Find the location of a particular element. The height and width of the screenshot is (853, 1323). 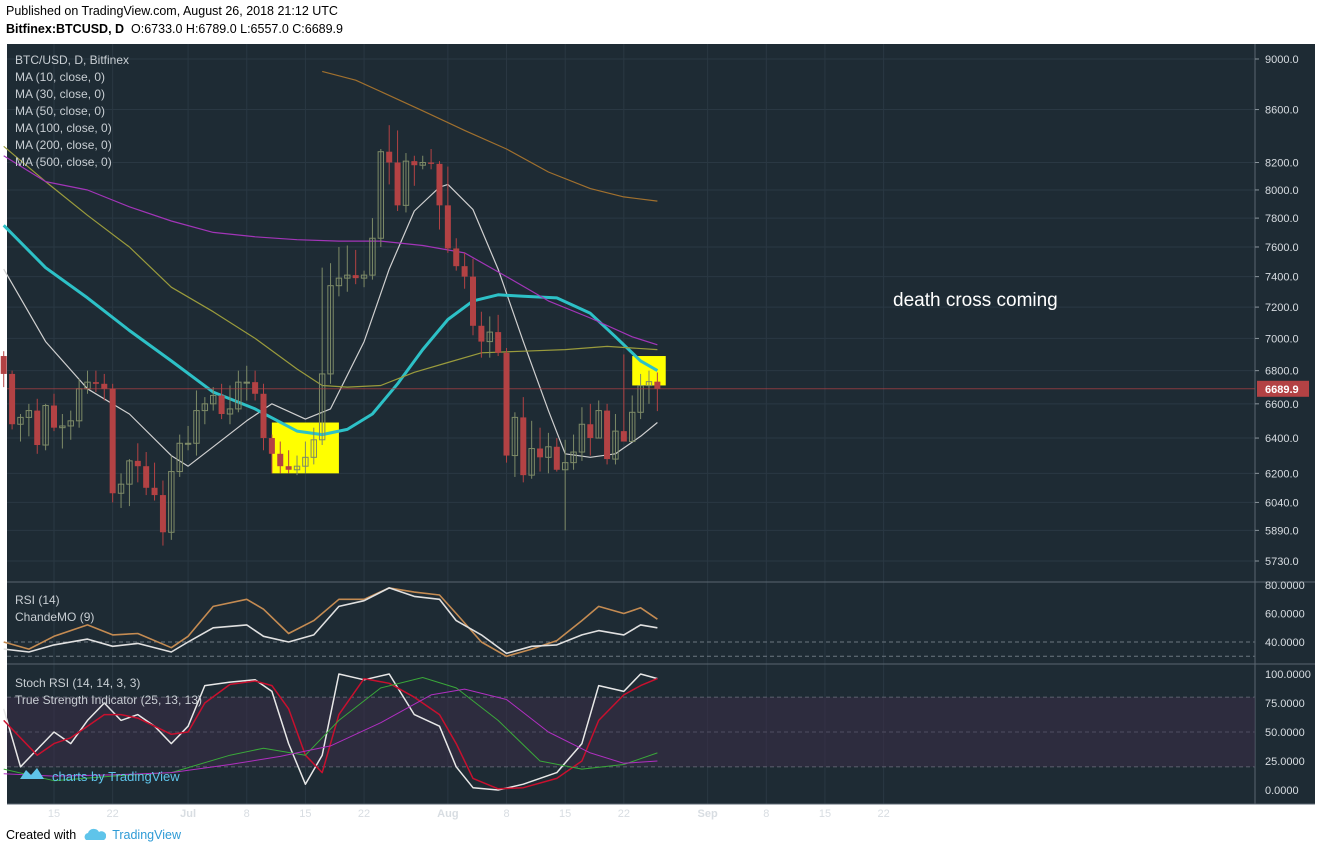

tradingview-cloud-icon is located at coordinates (95, 834).